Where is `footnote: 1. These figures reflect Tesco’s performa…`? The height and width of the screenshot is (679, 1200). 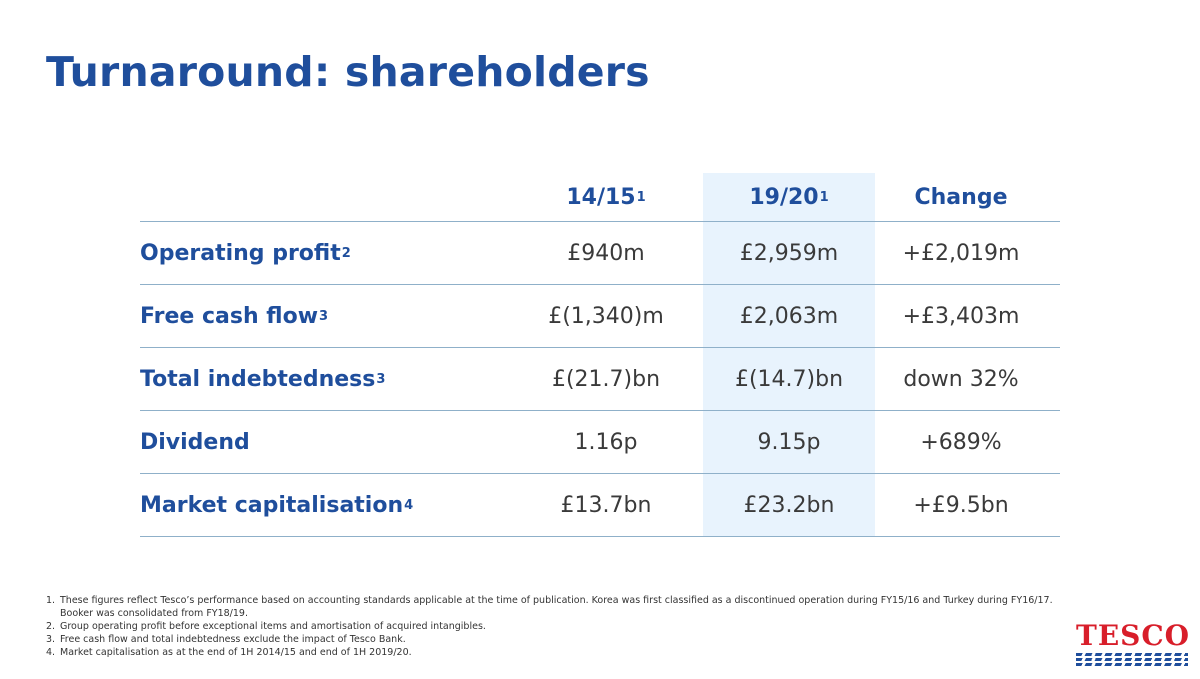 footnote: 1. These figures reflect Tesco’s performa… is located at coordinates (549, 607).